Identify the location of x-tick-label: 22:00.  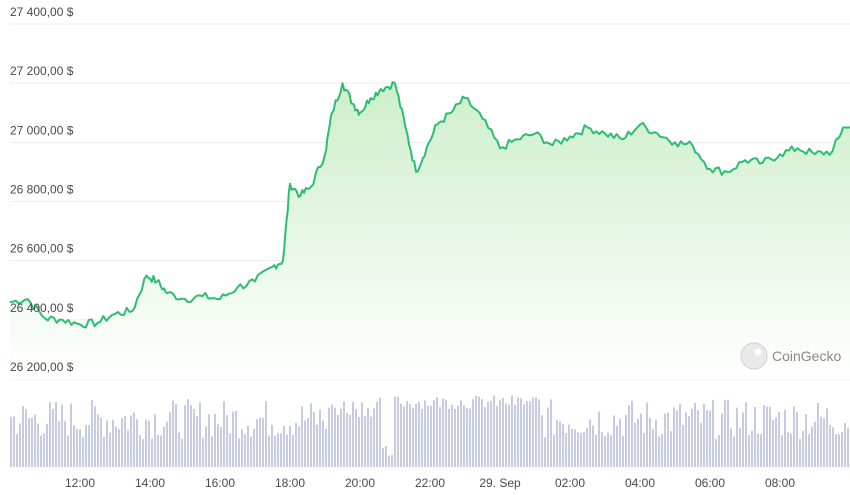
(430, 483).